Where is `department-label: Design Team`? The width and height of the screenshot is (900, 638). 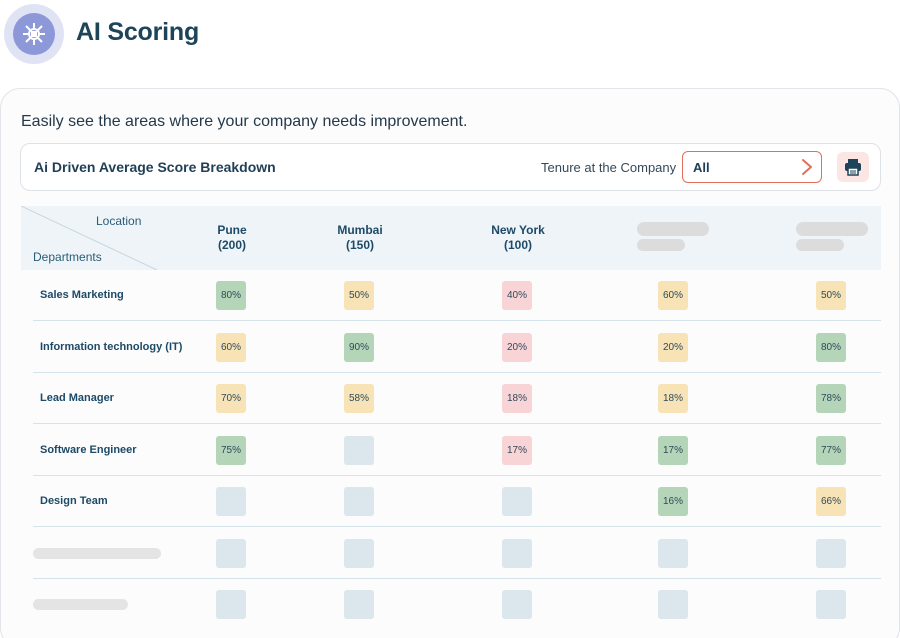
department-label: Design Team is located at coordinates (74, 501).